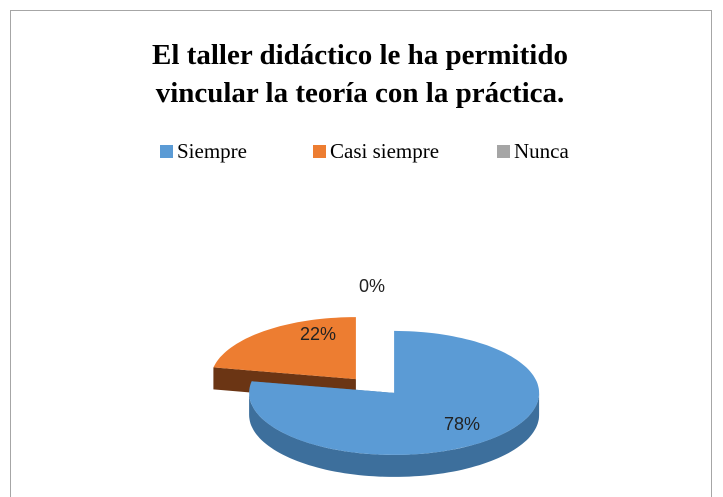 This screenshot has height=497, width=723. I want to click on legend-label: Casi siempre, so click(384, 151).